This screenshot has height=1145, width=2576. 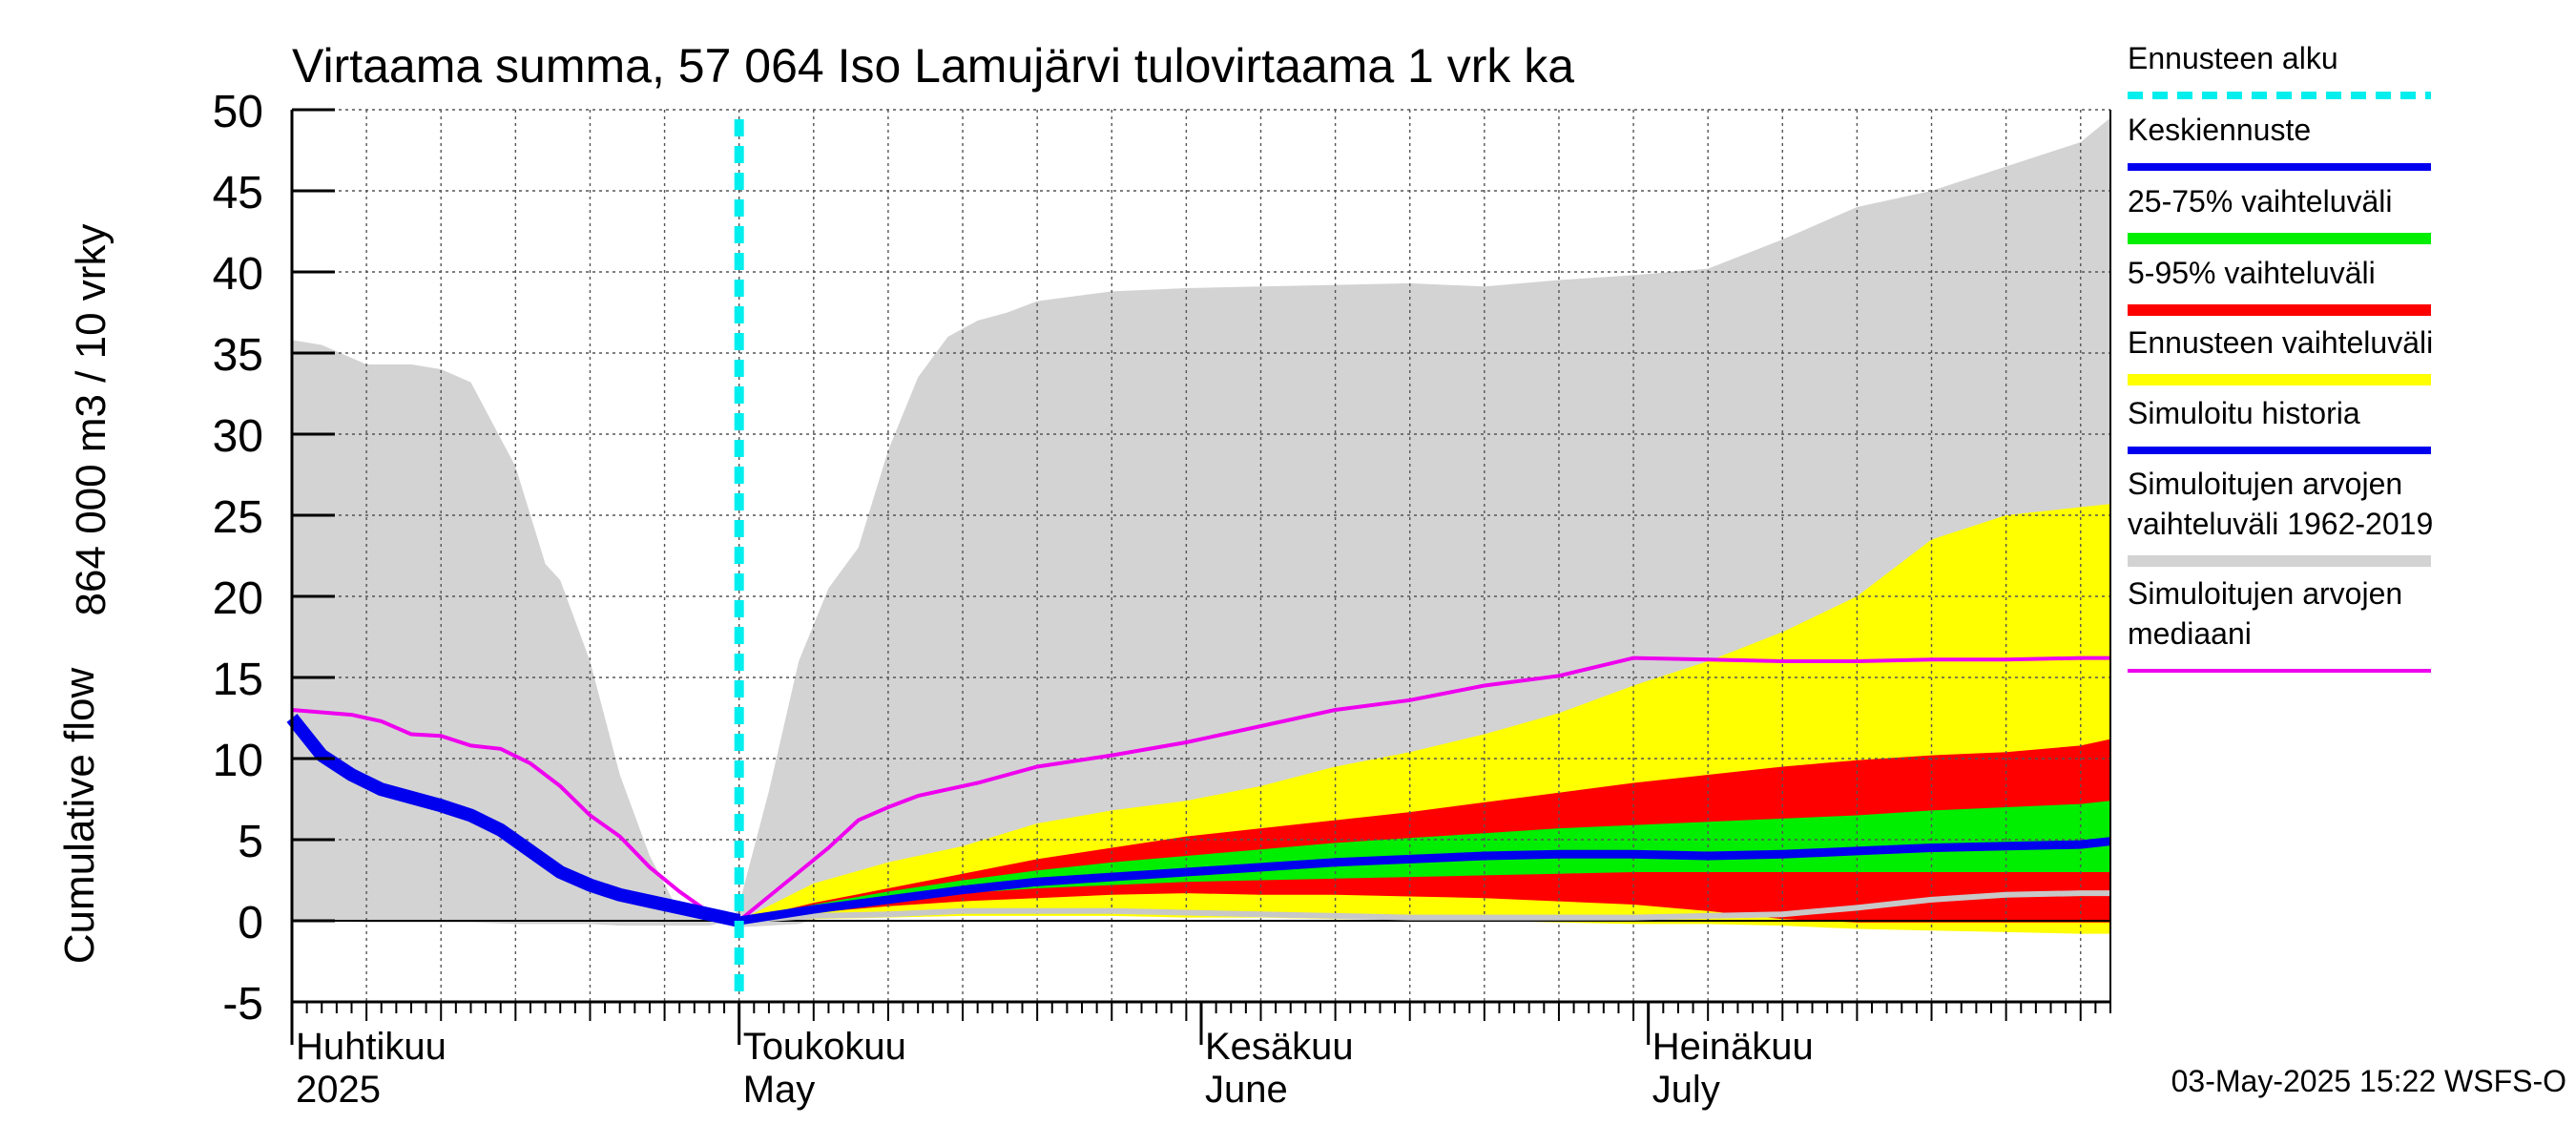 I want to click on simulated-history-line, so click(x=513, y=821).